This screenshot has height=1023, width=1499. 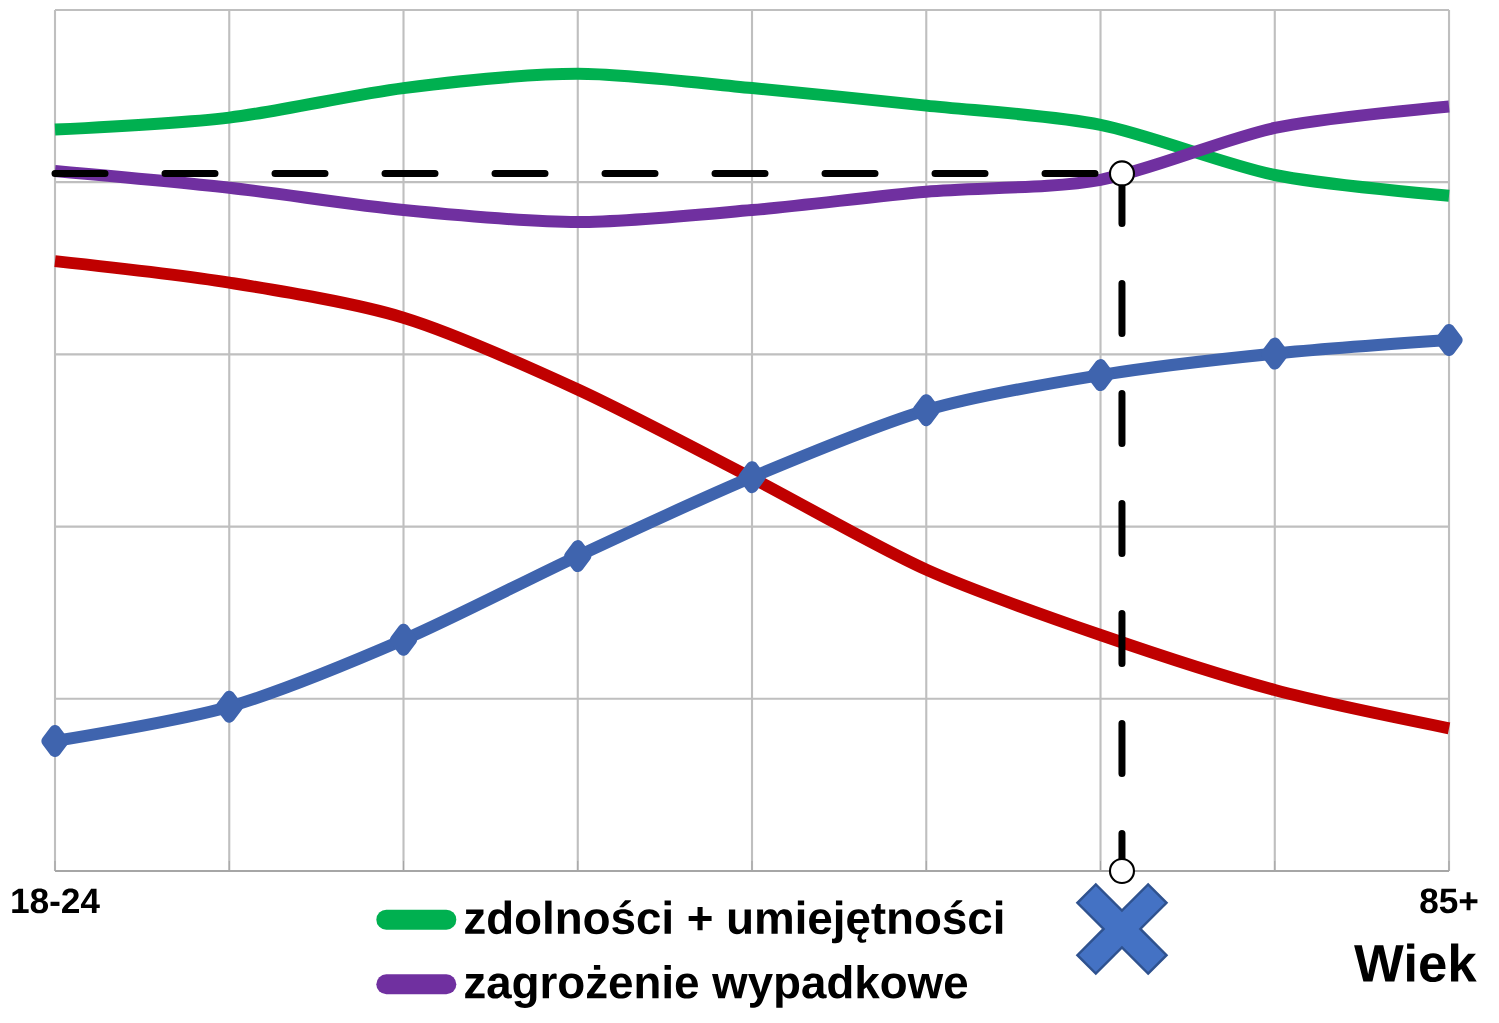 I want to click on x-tick-label: 85+, so click(x=1449, y=901).